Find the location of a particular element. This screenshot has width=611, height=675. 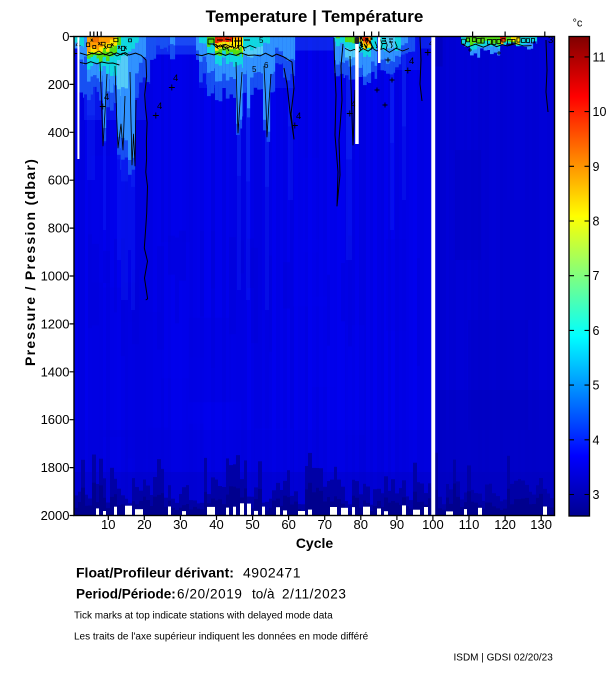

svg-text: 90 is located at coordinates (397, 524).